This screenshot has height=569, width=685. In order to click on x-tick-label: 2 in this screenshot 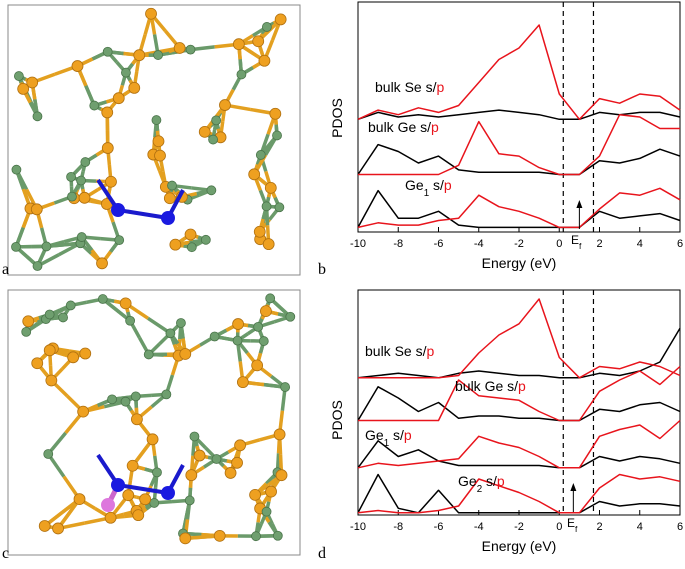, I will do `click(599, 527)`.